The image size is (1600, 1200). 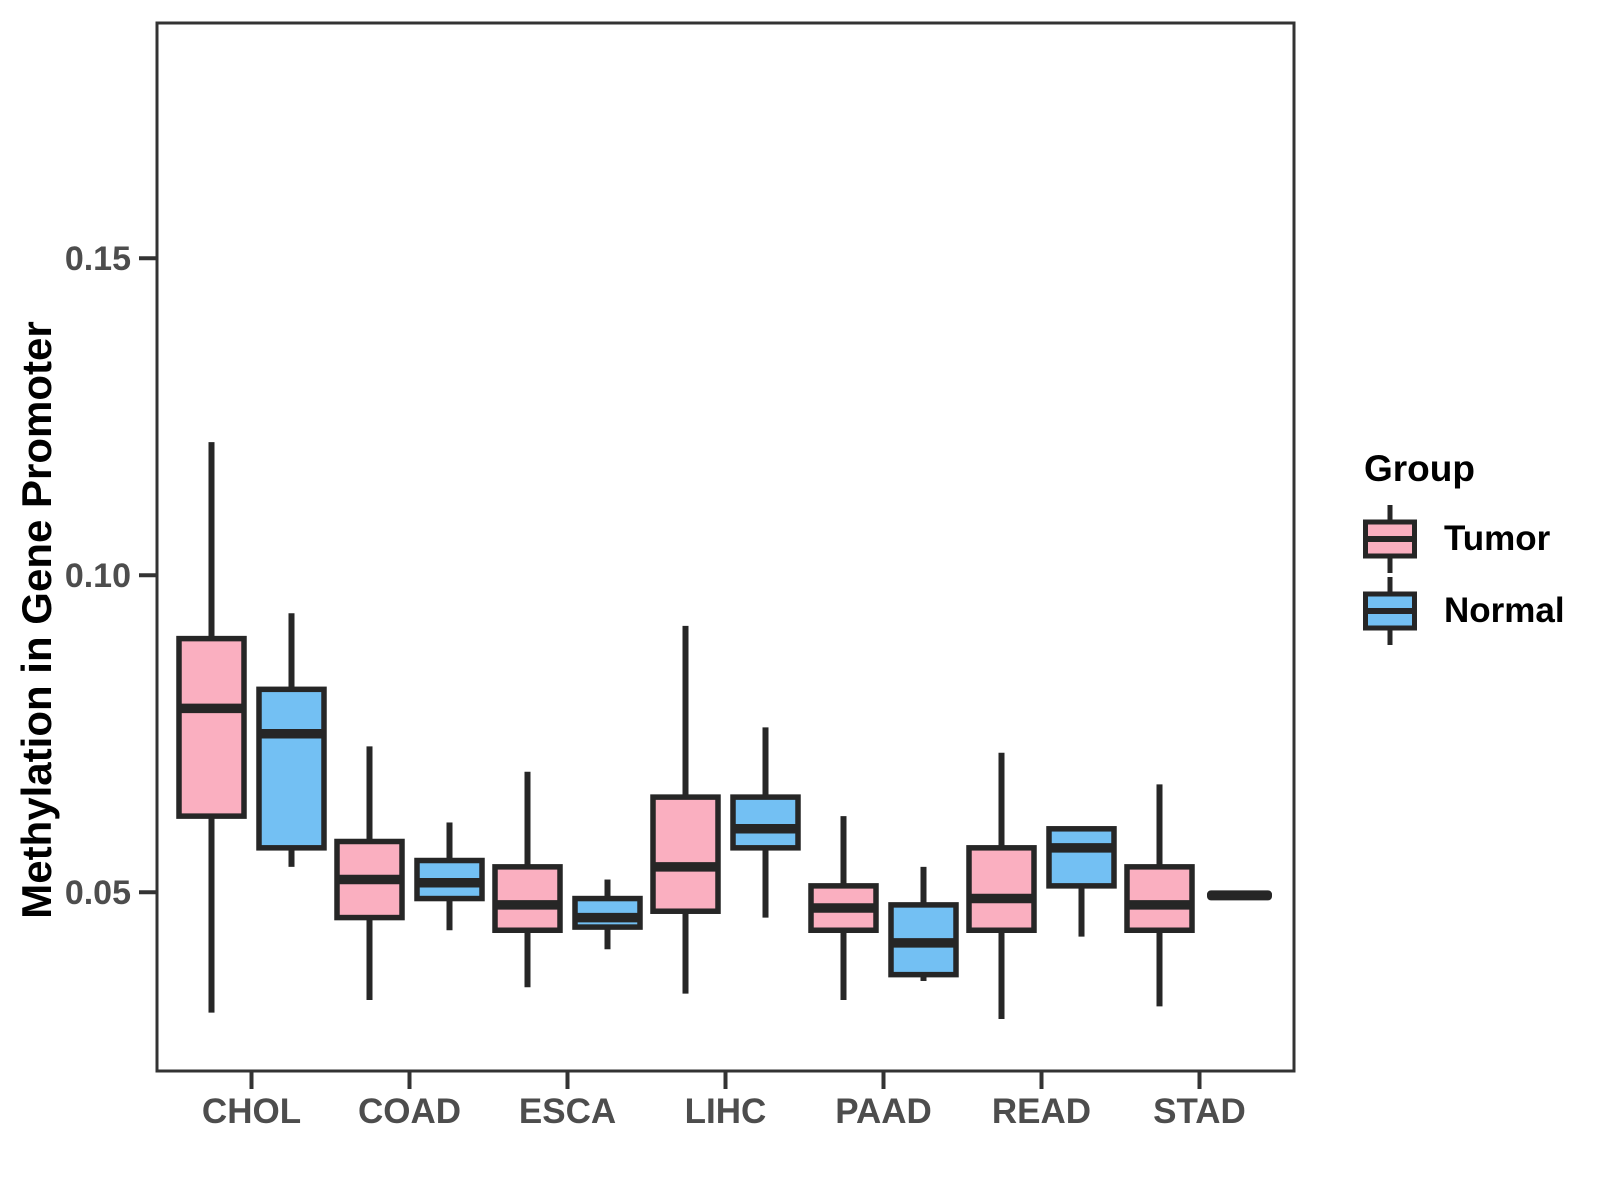 I want to click on x-axis-label-coad: COAD, so click(x=409, y=1111).